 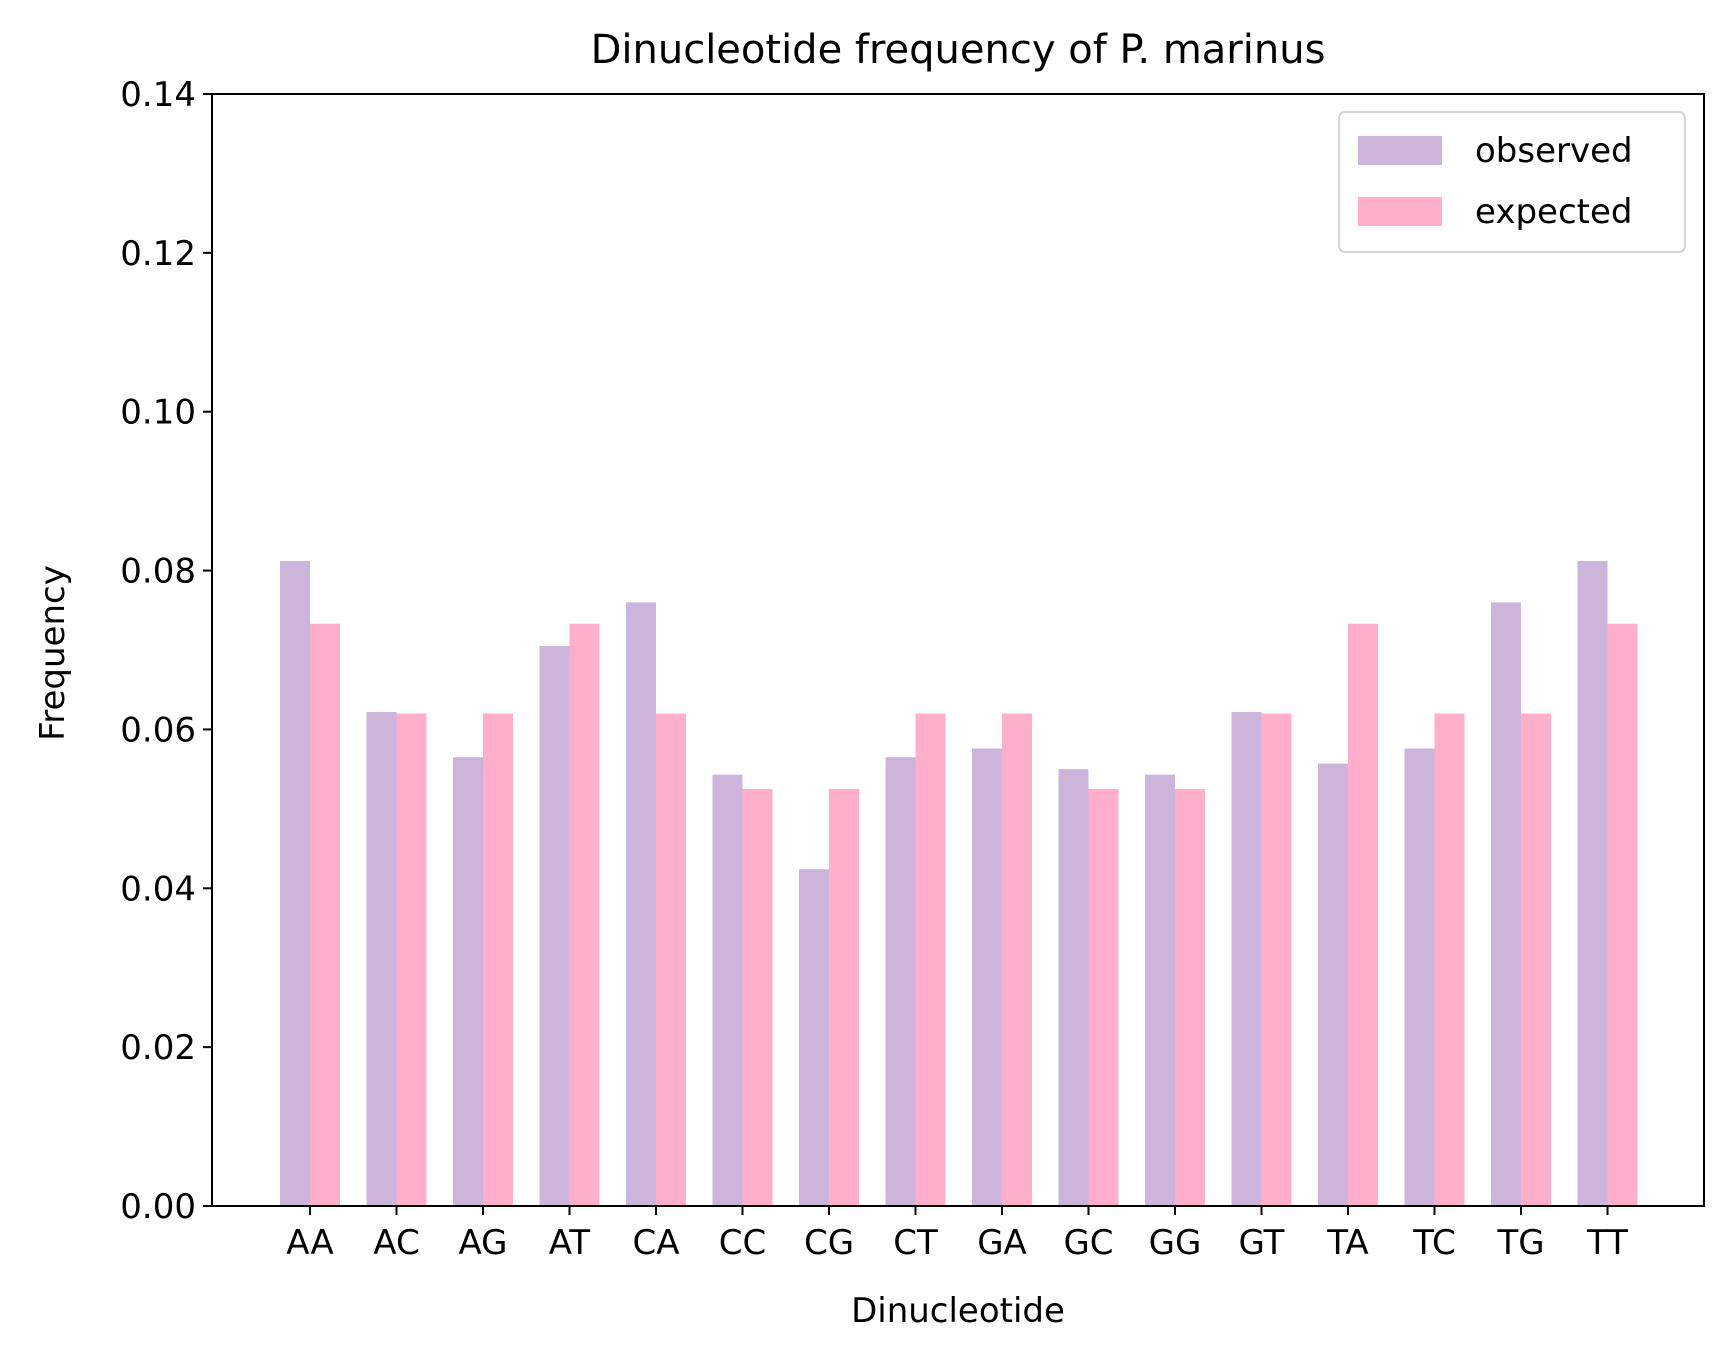 What do you see at coordinates (166, 651) in the screenshot?
I see `y-axis-ticks: 0.00 0.02 0.04 0.06 0.08 0.10 0.12 0.14` at bounding box center [166, 651].